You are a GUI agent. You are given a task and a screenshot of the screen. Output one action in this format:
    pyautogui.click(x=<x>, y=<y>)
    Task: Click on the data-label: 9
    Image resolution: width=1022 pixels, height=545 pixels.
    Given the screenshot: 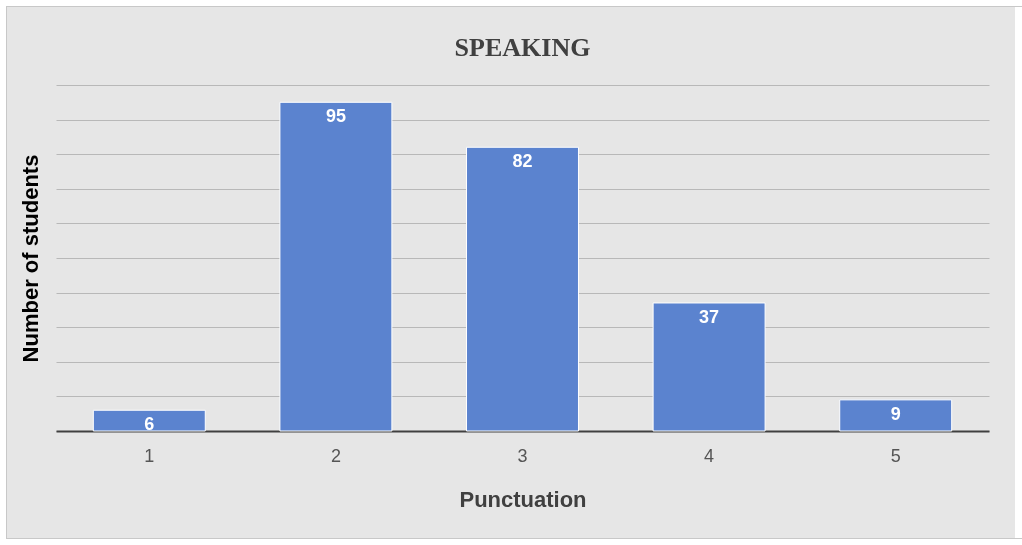 What is the action you would take?
    pyautogui.click(x=895, y=413)
    